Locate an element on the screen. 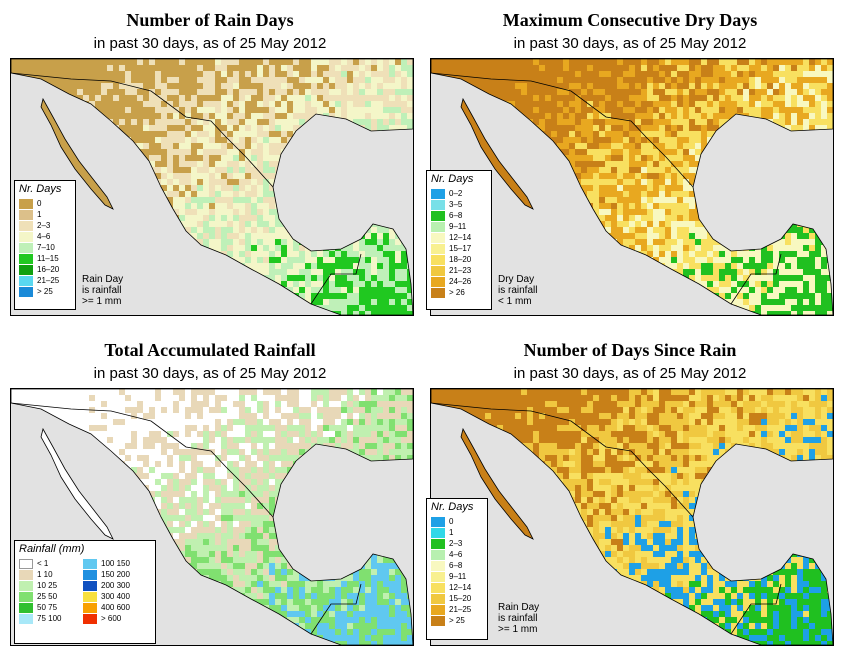 This screenshot has height=658, width=846. legend-row: 24–26 is located at coordinates (461, 281).